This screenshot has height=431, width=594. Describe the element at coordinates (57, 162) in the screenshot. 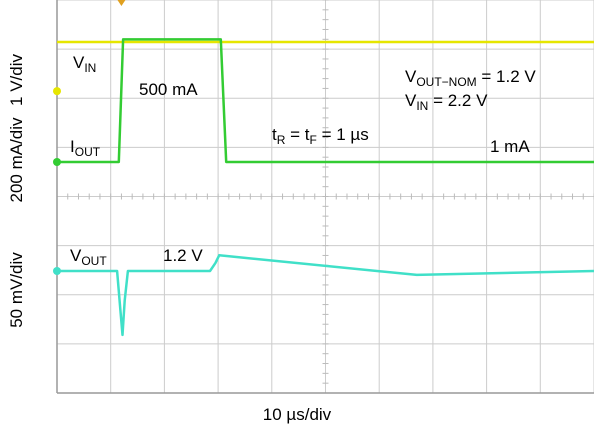

I see `iout-ground-marker` at that location.